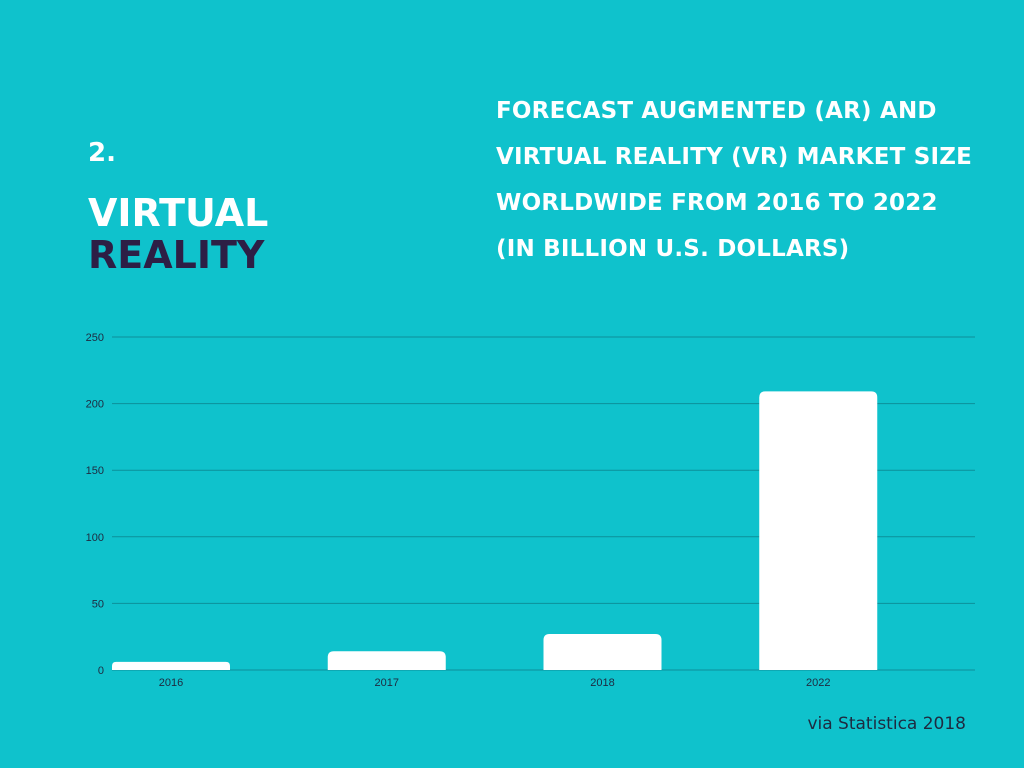 The image size is (1024, 768). Describe the element at coordinates (95, 538) in the screenshot. I see `y-tick-label: 100` at that location.